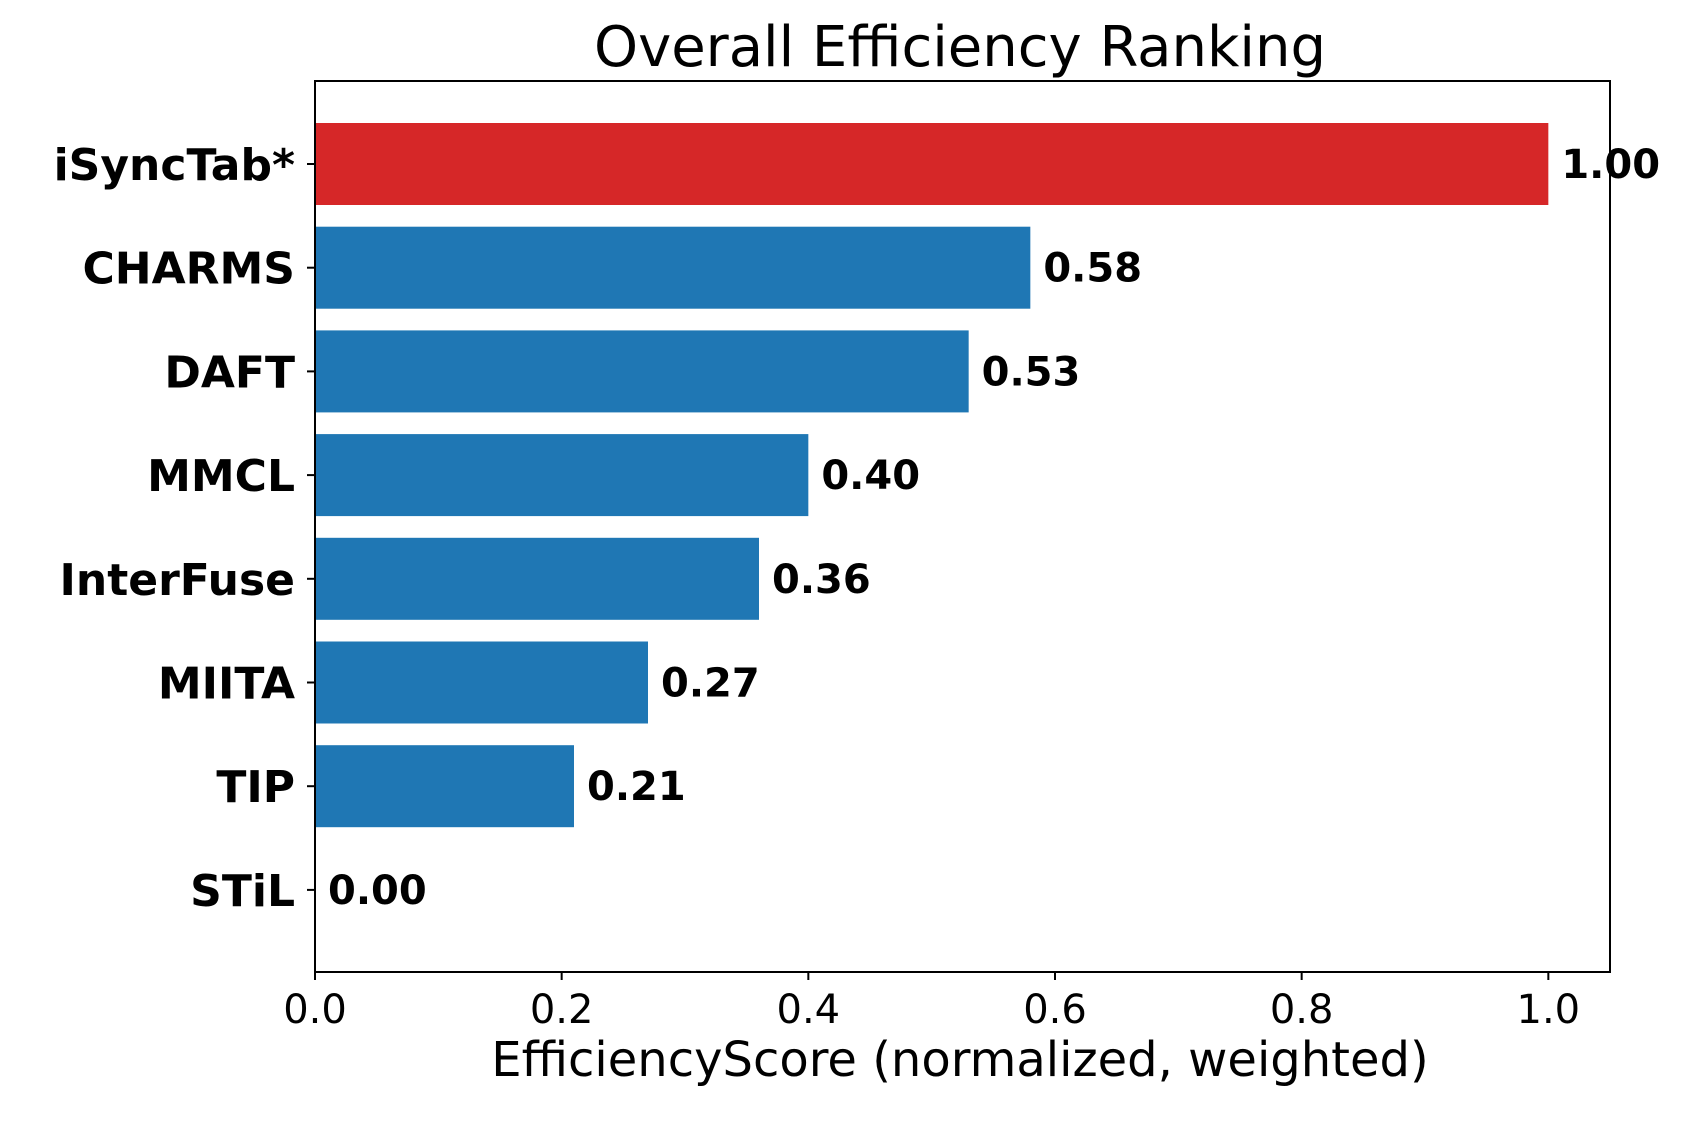 The width and height of the screenshot is (1684, 1123). I want to click on y-tick-label-interfuse: InterFuse, so click(178, 580).